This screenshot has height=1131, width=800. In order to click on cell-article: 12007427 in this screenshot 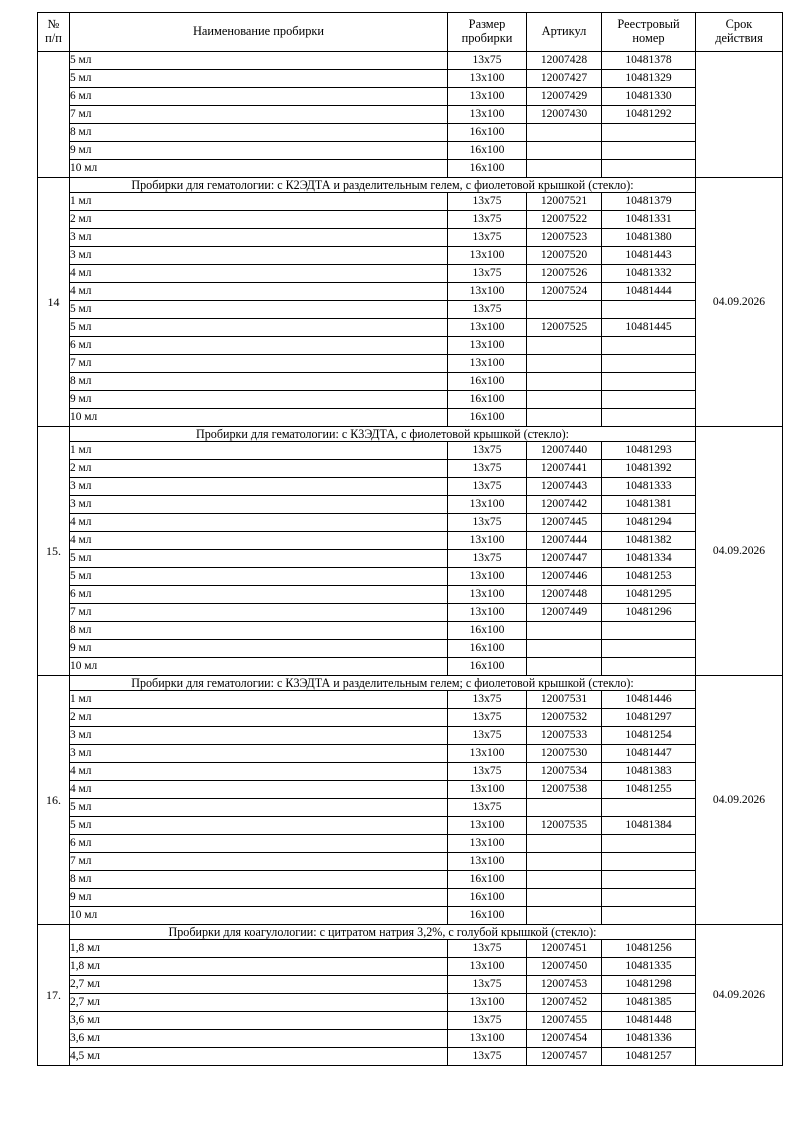, I will do `click(564, 78)`.